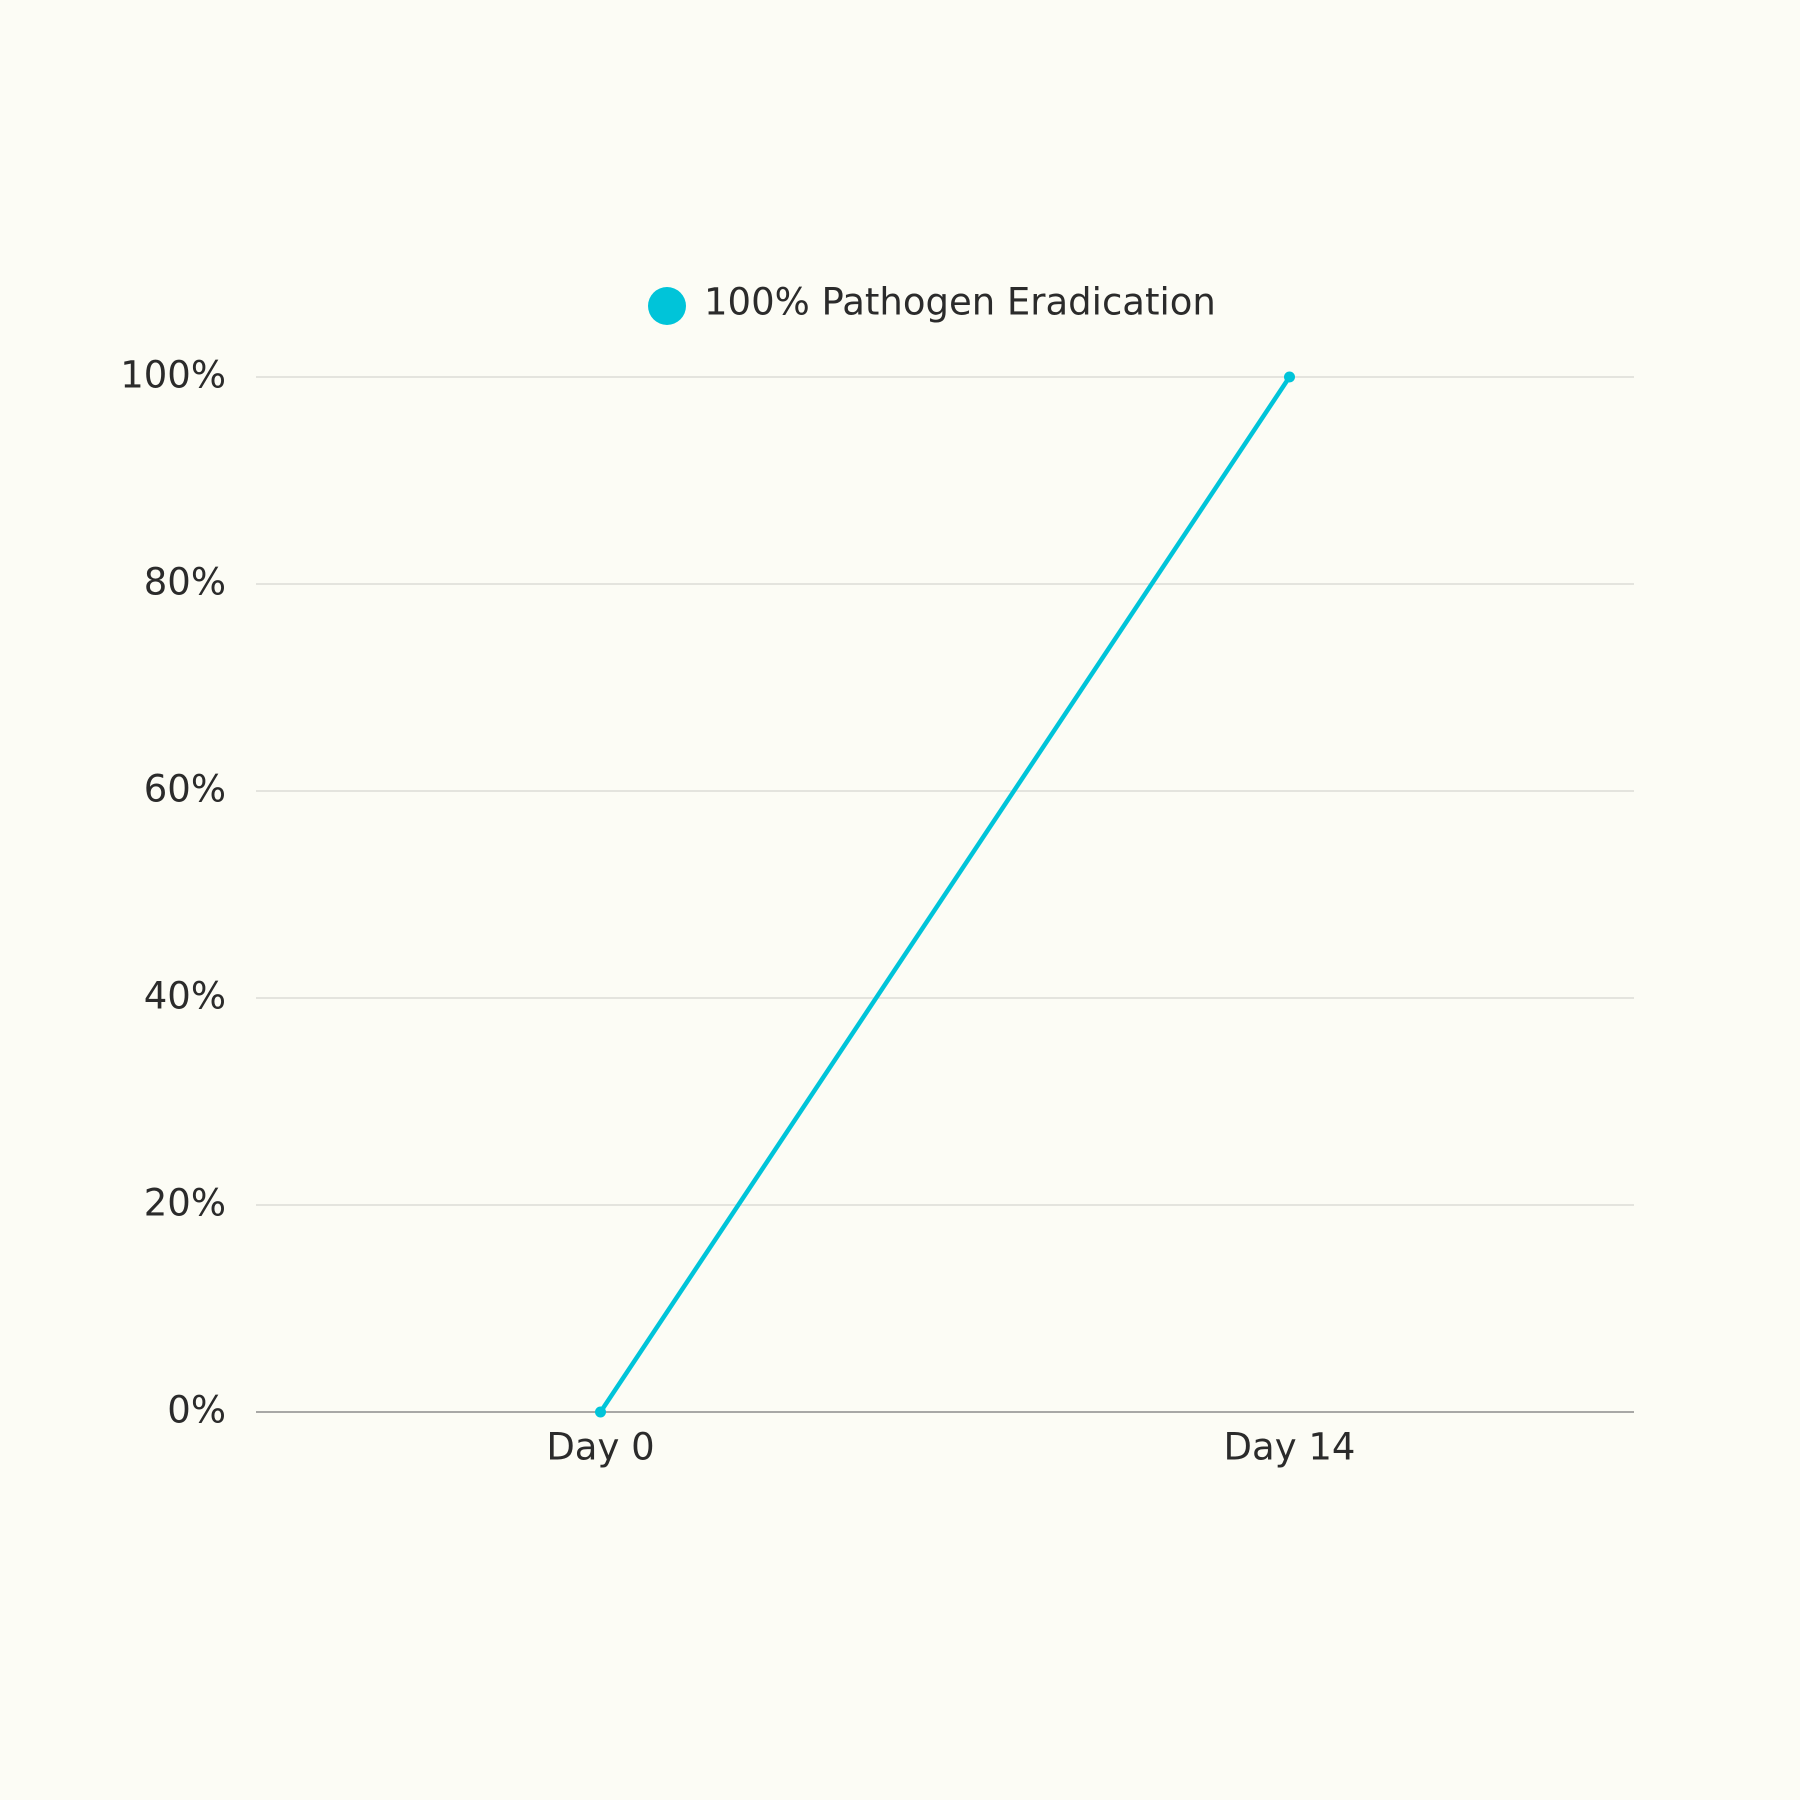 This screenshot has height=1800, width=1800. I want to click on y-tick-label: 20%, so click(185, 1203).